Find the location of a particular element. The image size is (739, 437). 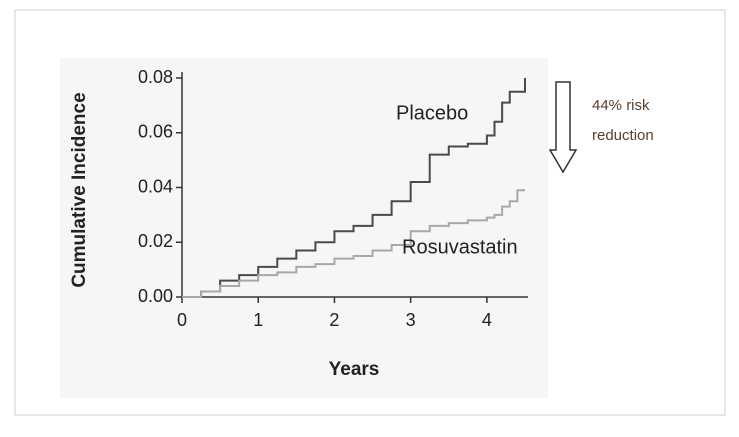

x-tick-label: 3 is located at coordinates (411, 320).